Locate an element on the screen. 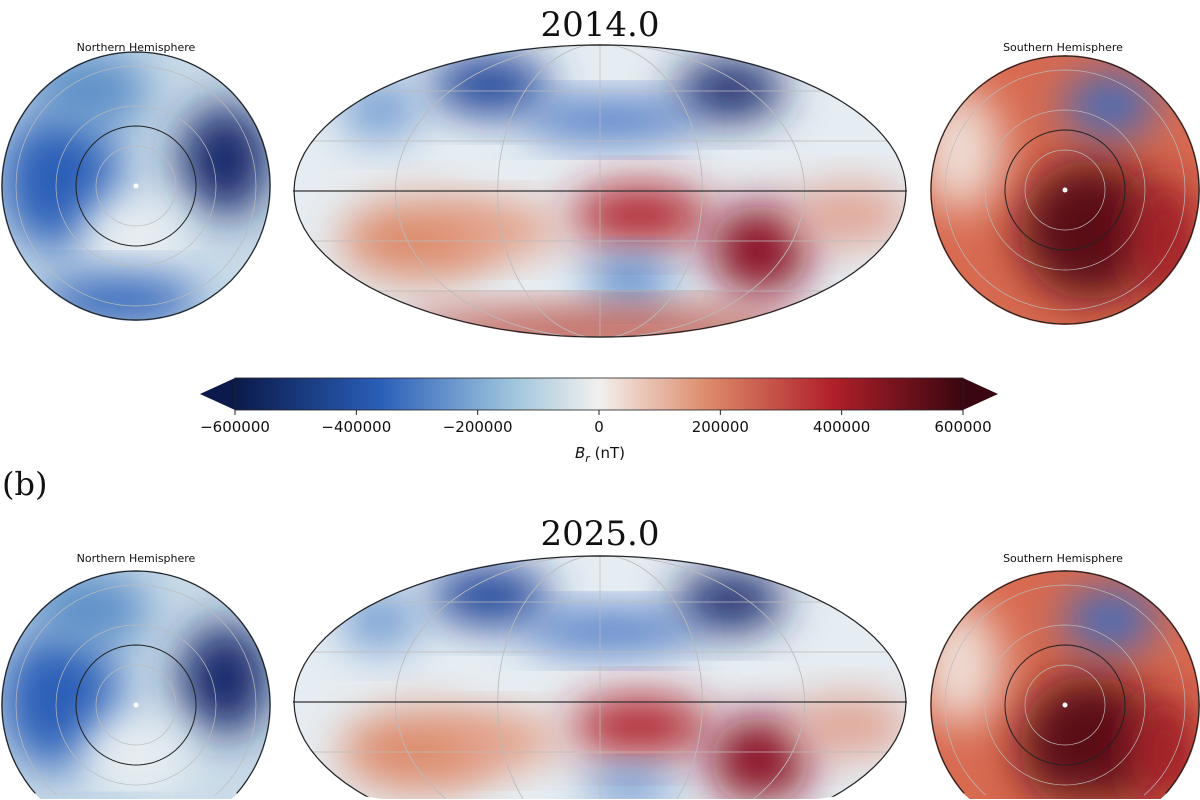  panel-b-title: 2025.0 is located at coordinates (600, 534).